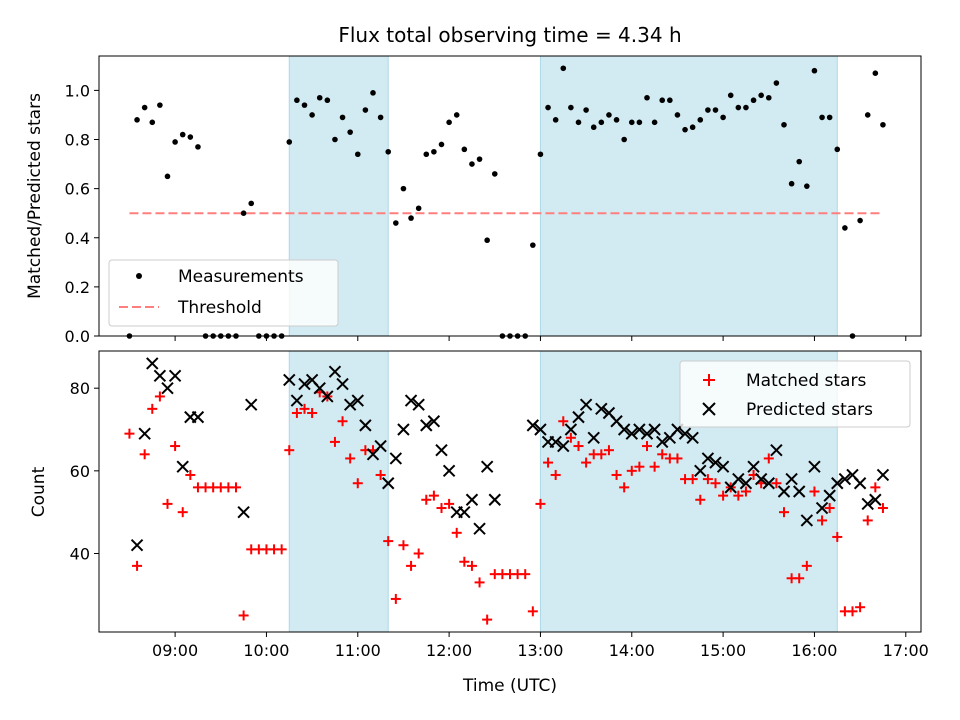  What do you see at coordinates (219, 308) in the screenshot?
I see `legend-threshold-label: Threshold` at bounding box center [219, 308].